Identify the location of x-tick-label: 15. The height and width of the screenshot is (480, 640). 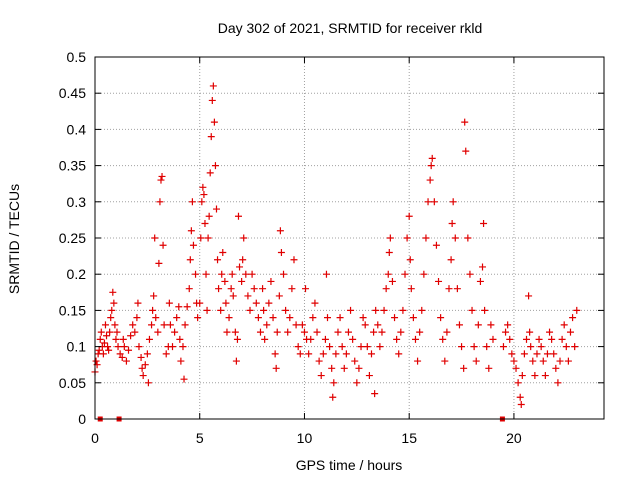
(409, 438).